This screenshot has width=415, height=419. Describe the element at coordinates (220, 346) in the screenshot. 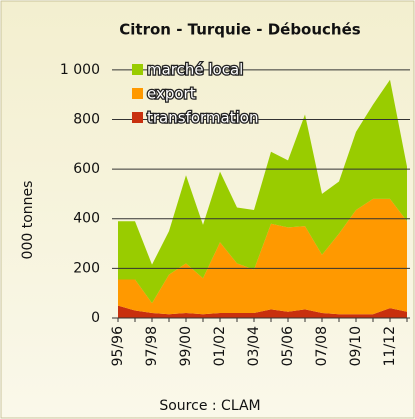

I see `x-tick-label: 01/02` at that location.